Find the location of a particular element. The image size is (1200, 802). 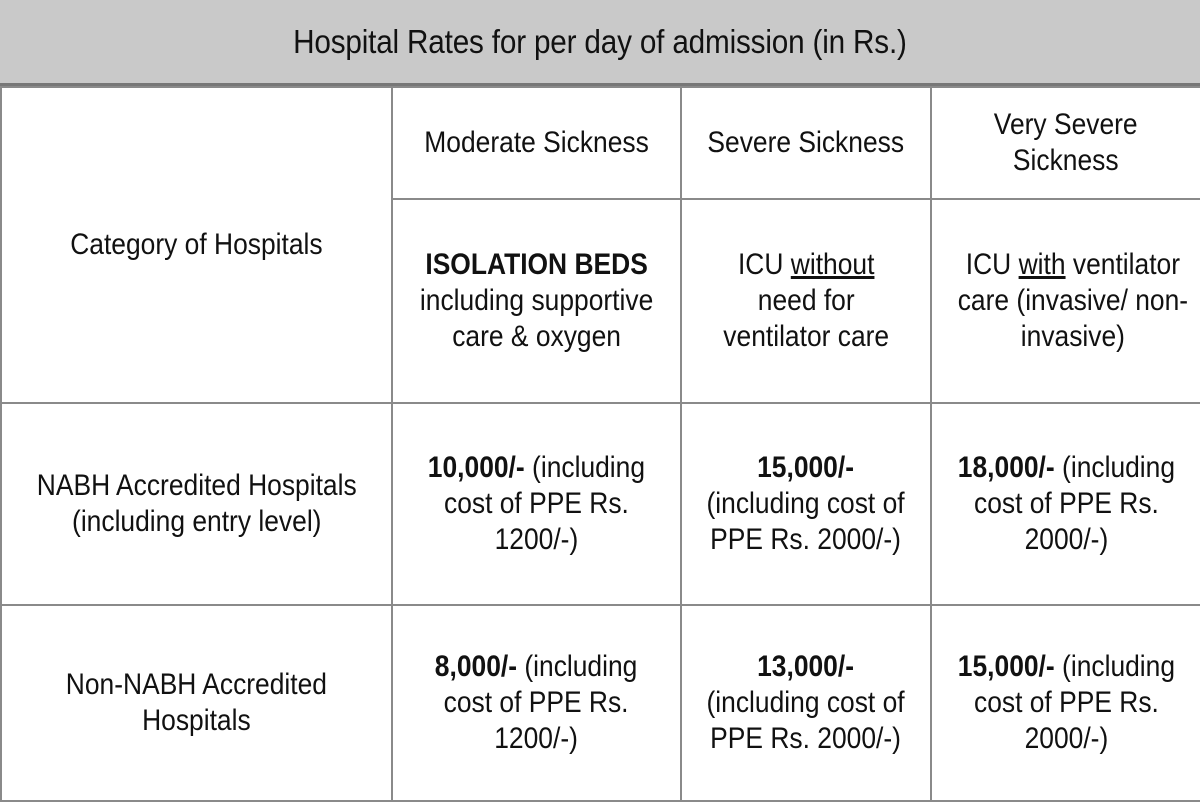

category-header: Category of Hospitals is located at coordinates (196, 244).